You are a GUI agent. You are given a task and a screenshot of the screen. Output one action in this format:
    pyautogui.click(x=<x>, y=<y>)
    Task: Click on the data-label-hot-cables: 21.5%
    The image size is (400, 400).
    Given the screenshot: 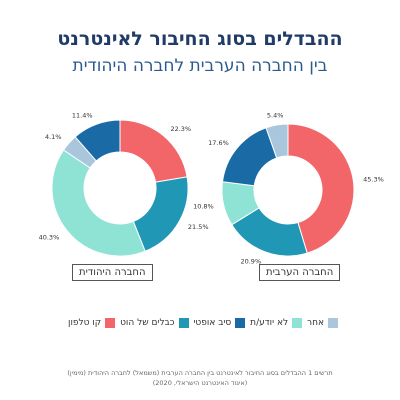 What is the action you would take?
    pyautogui.click(x=198, y=227)
    